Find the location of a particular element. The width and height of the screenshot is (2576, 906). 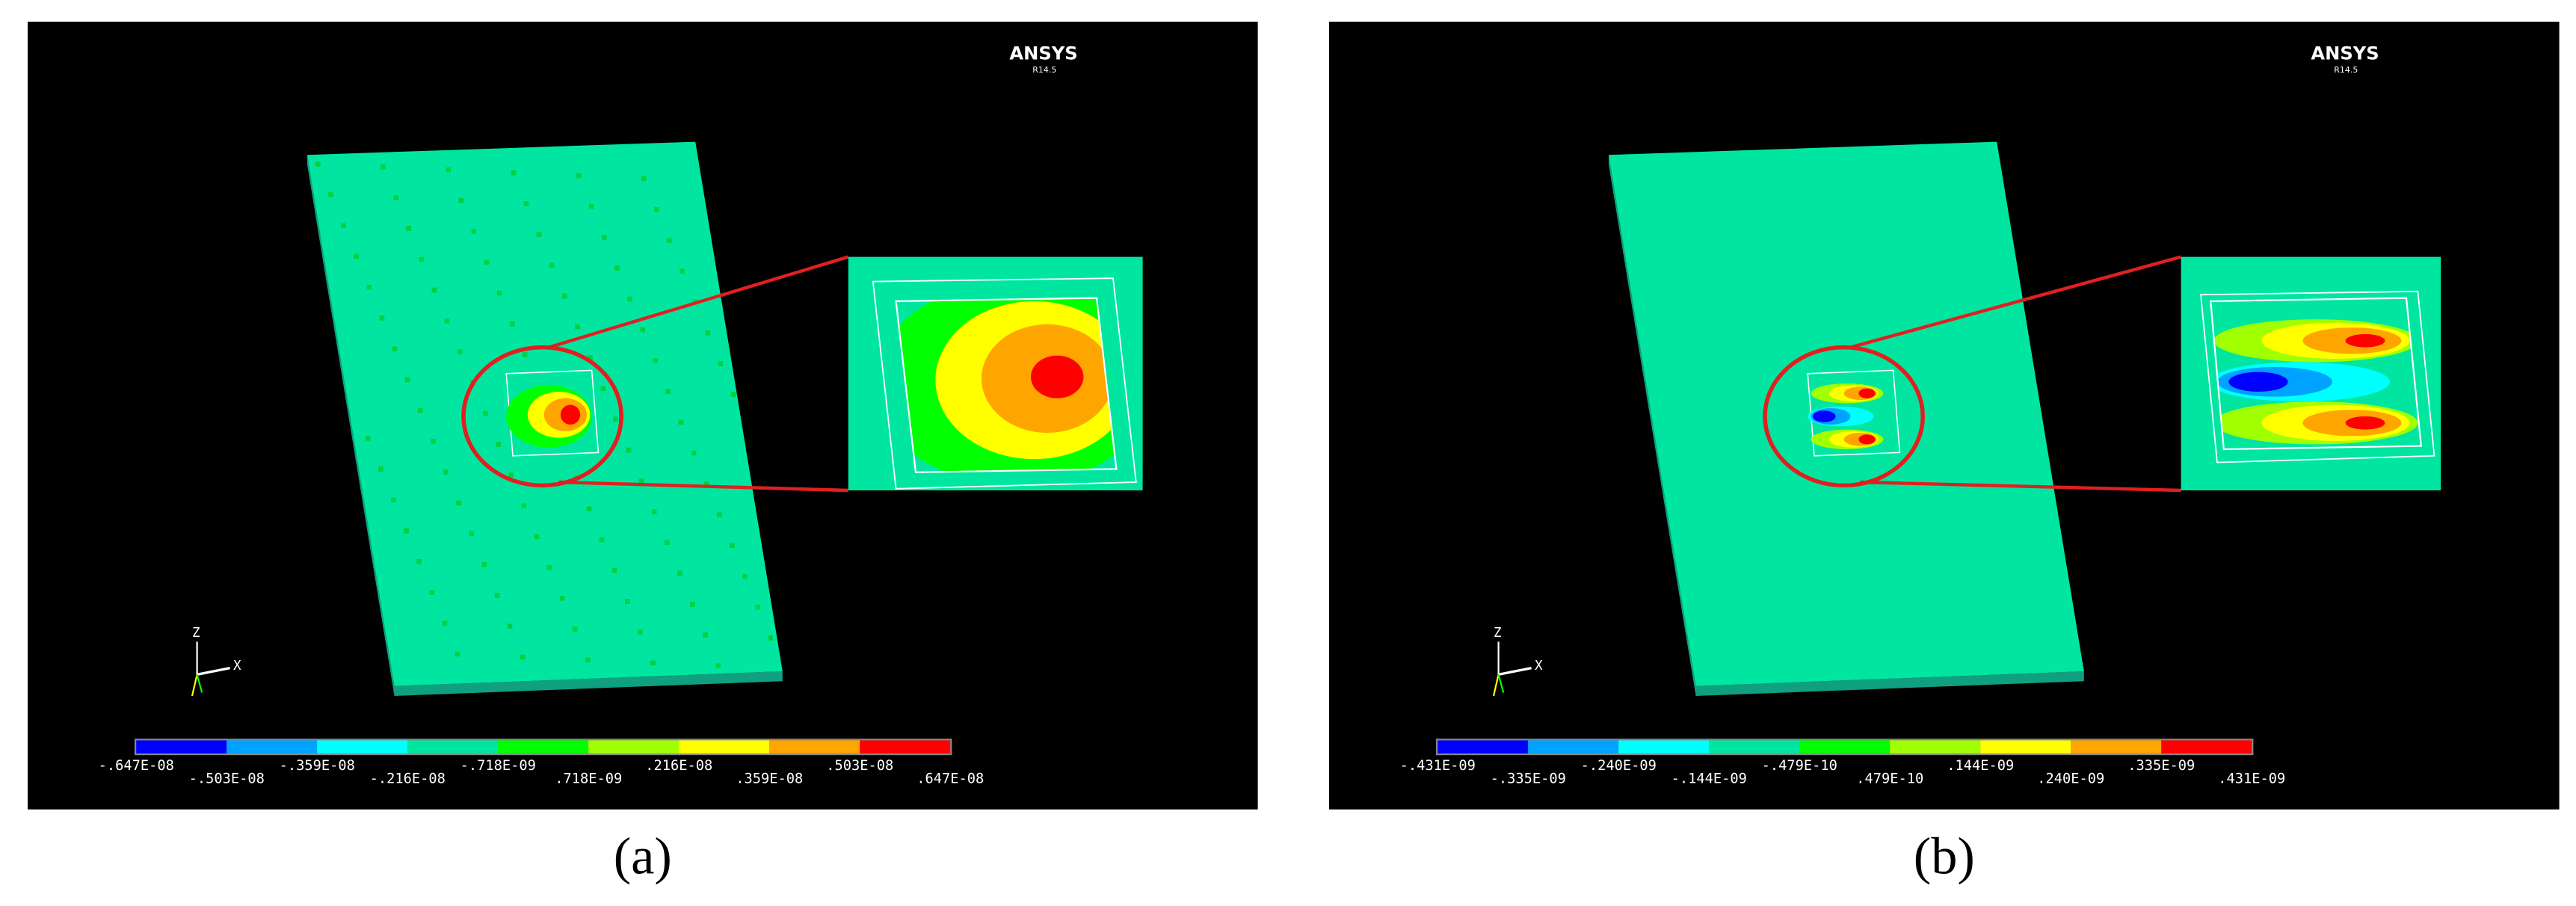

axis-label: Z is located at coordinates (1498, 633).